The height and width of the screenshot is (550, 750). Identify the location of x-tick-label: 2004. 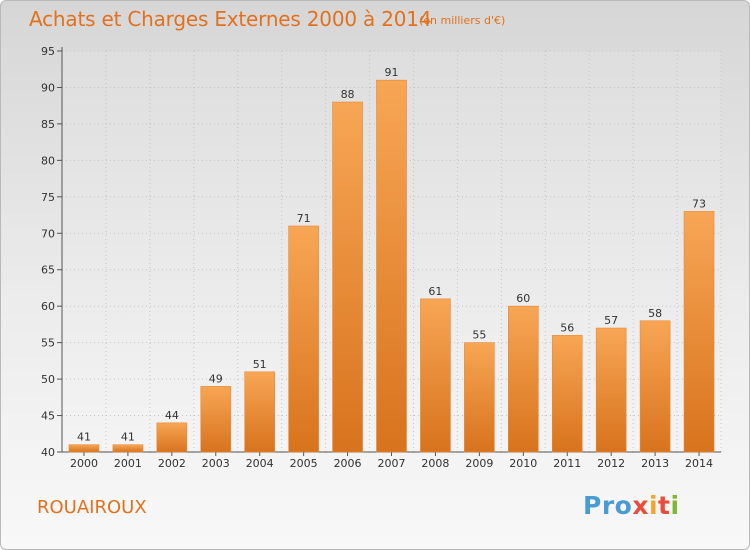
(260, 463).